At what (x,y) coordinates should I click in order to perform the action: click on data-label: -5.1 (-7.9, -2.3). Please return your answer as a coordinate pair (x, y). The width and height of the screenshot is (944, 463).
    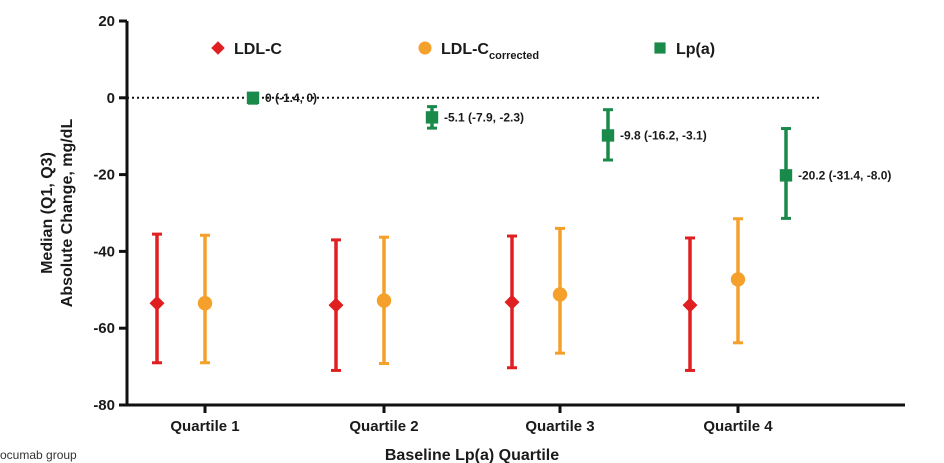
    Looking at the image, I should click on (484, 117).